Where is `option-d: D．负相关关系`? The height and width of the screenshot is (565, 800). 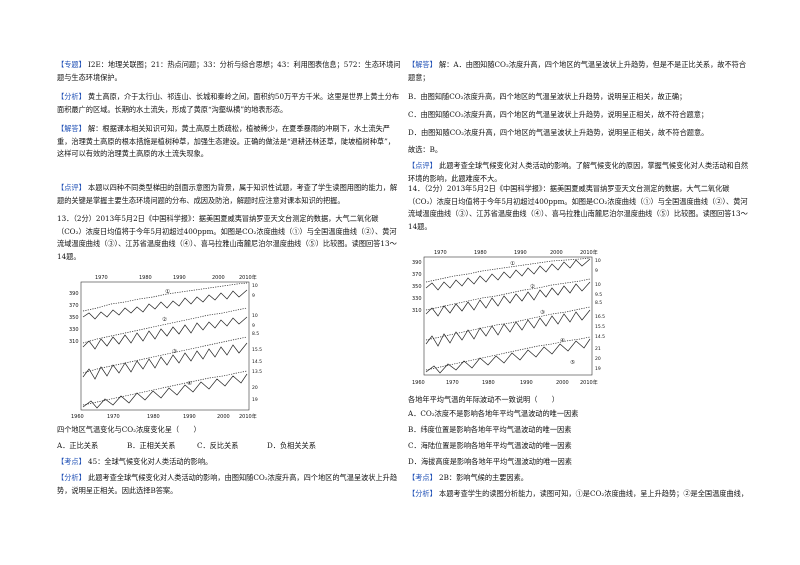
option-d: D．负相关关系 is located at coordinates (291, 445).